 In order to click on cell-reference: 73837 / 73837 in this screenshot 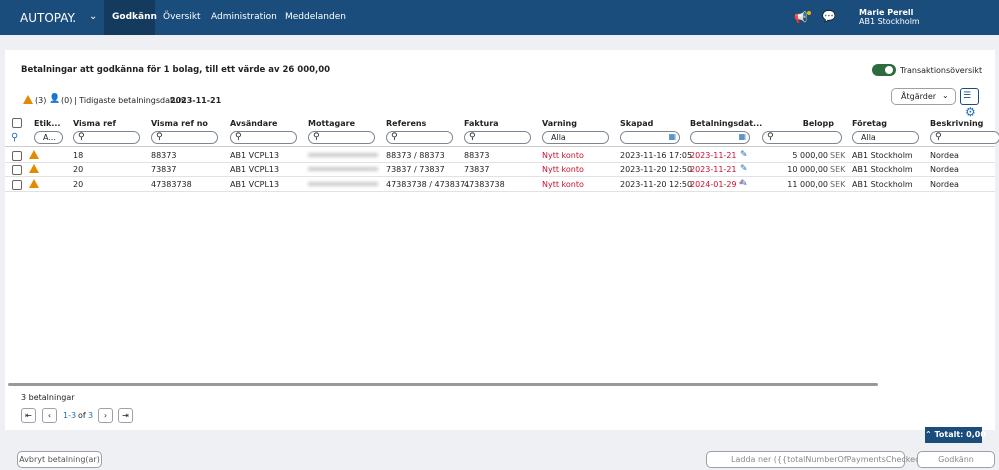, I will do `click(415, 169)`.